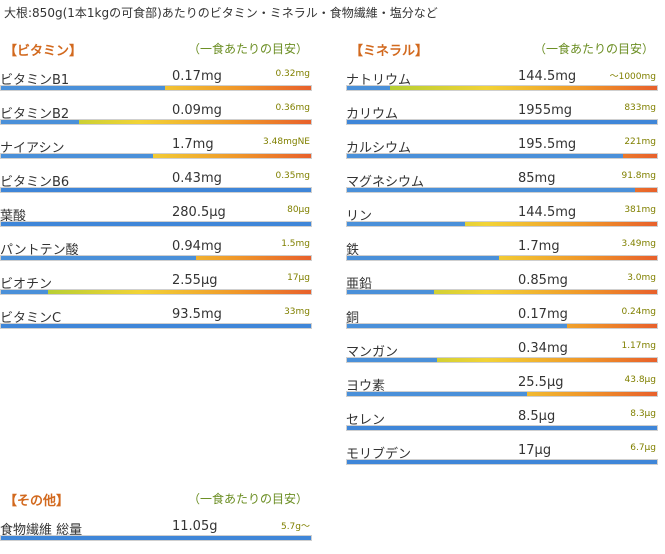  What do you see at coordinates (543, 280) in the screenshot?
I see `nutrient-amount: 0.85mg` at bounding box center [543, 280].